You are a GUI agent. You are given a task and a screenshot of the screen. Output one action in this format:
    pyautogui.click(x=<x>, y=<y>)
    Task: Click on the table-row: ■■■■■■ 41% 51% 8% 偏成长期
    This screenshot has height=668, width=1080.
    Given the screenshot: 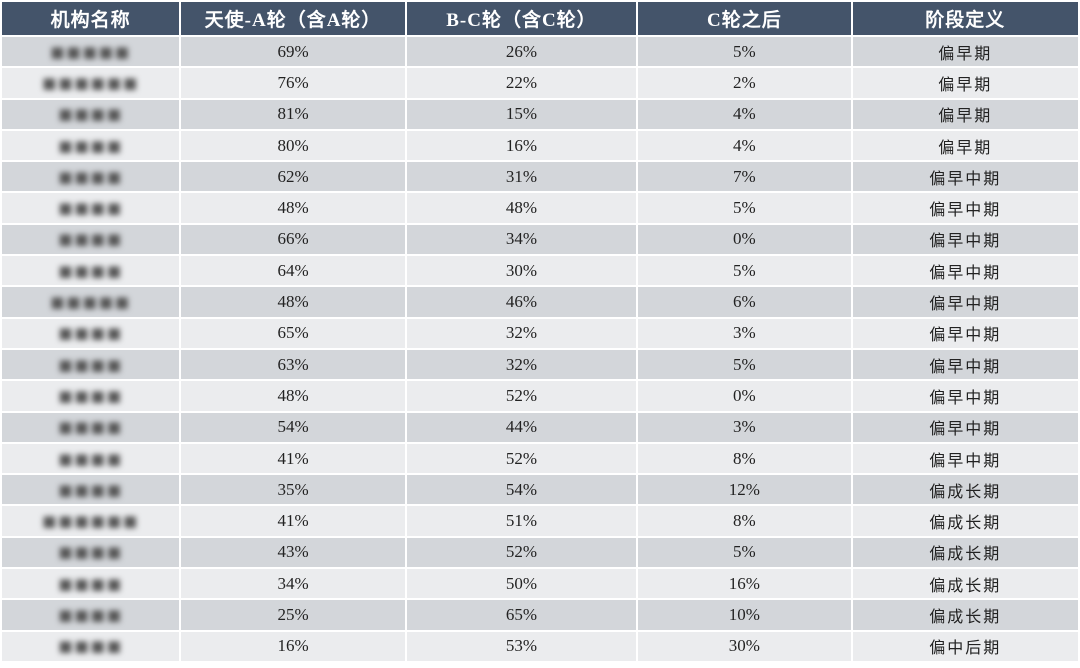 What is the action you would take?
    pyautogui.click(x=540, y=521)
    